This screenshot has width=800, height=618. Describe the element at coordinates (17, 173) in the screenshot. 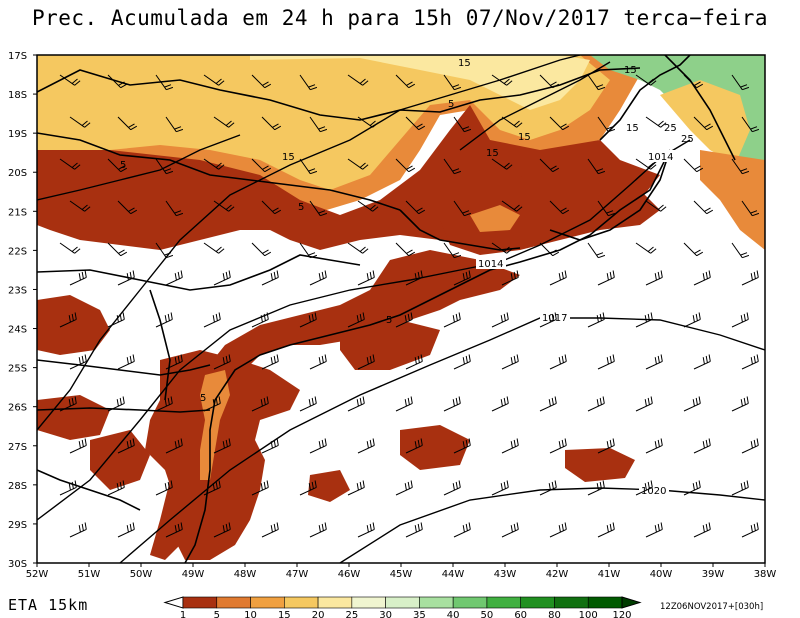

I see `lat-label: 20S` at that location.